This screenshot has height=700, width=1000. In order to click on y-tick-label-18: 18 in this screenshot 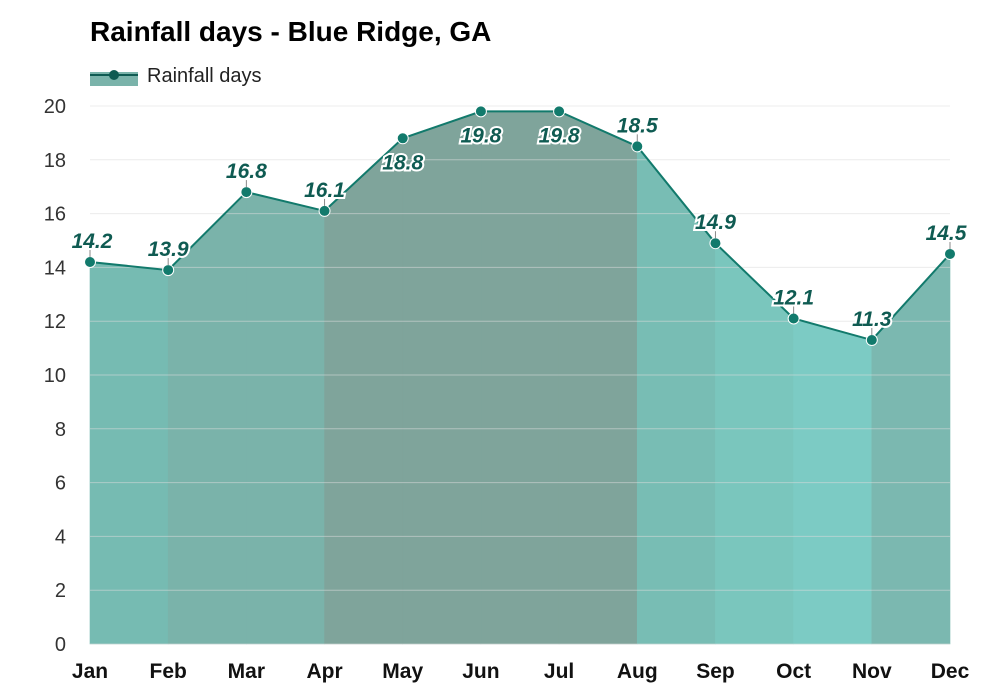, I will do `click(55, 161)`.